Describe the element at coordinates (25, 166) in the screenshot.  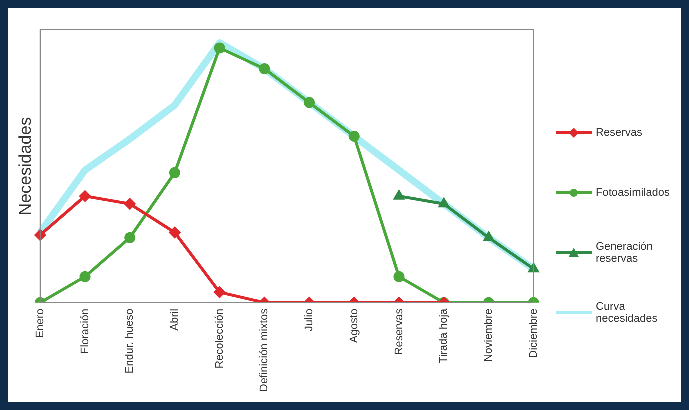
I see `y-axis-title: Necesidades` at that location.